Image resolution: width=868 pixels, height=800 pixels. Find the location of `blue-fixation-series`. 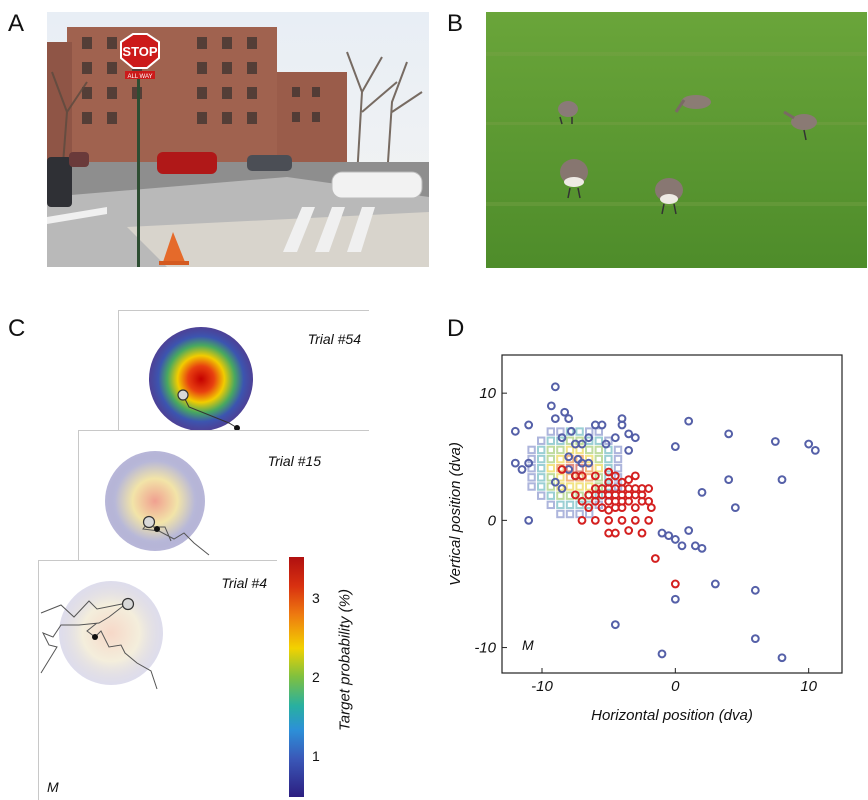

blue-fixation-series is located at coordinates (665, 522).